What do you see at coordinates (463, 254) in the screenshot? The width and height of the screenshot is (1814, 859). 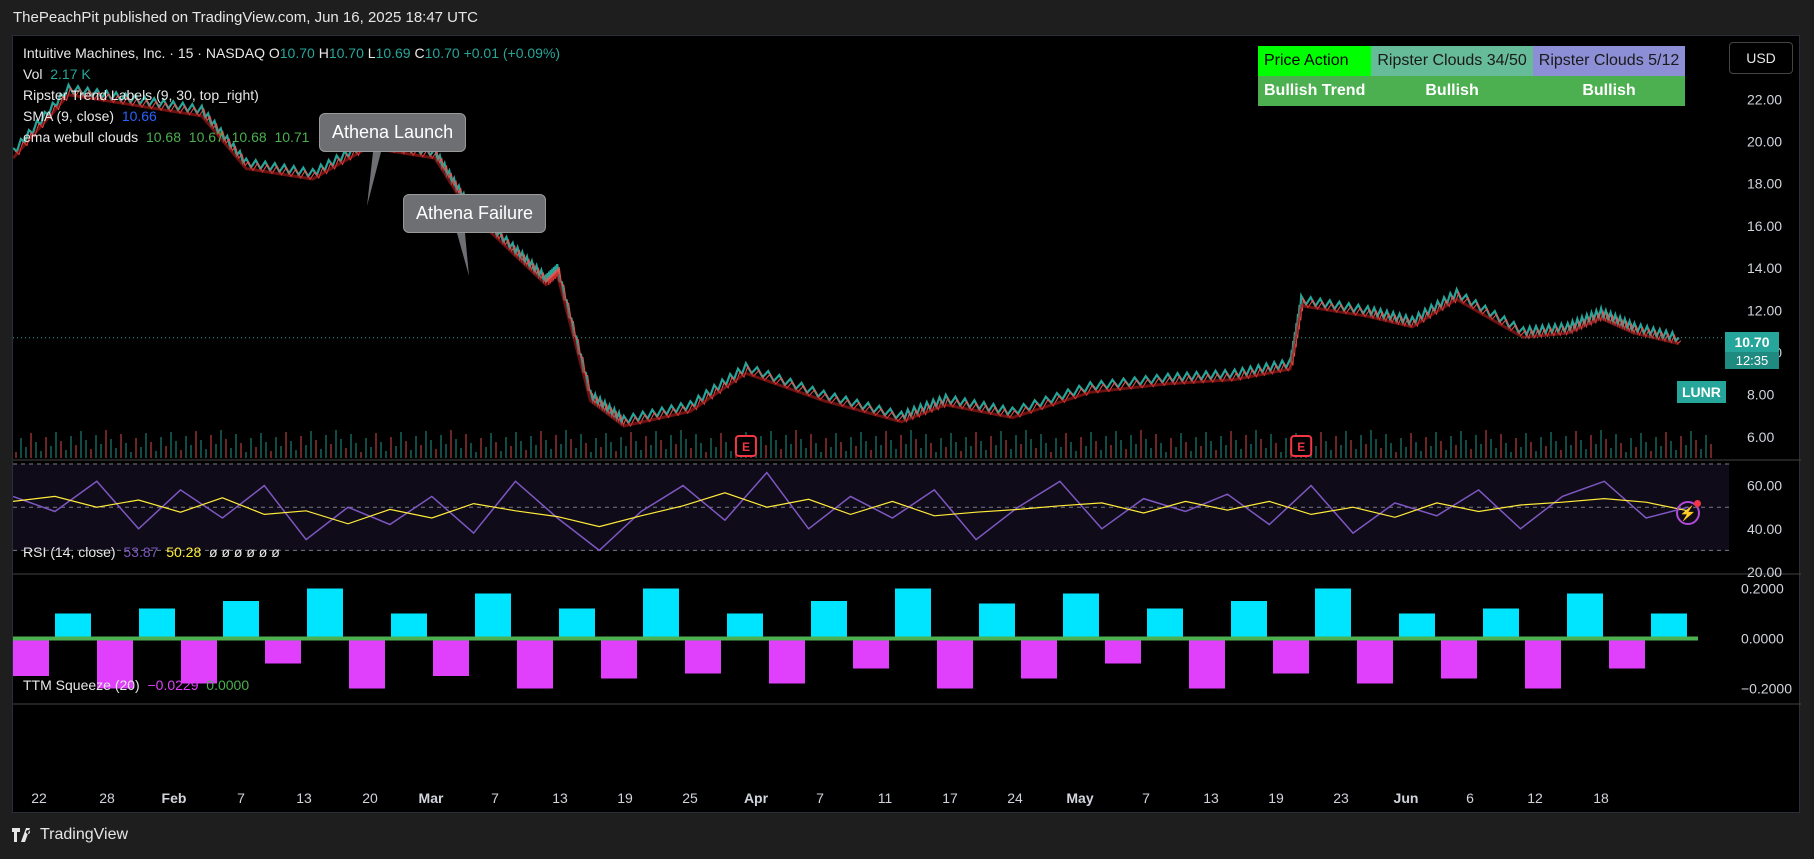 I see `annotation-failure-pointer` at bounding box center [463, 254].